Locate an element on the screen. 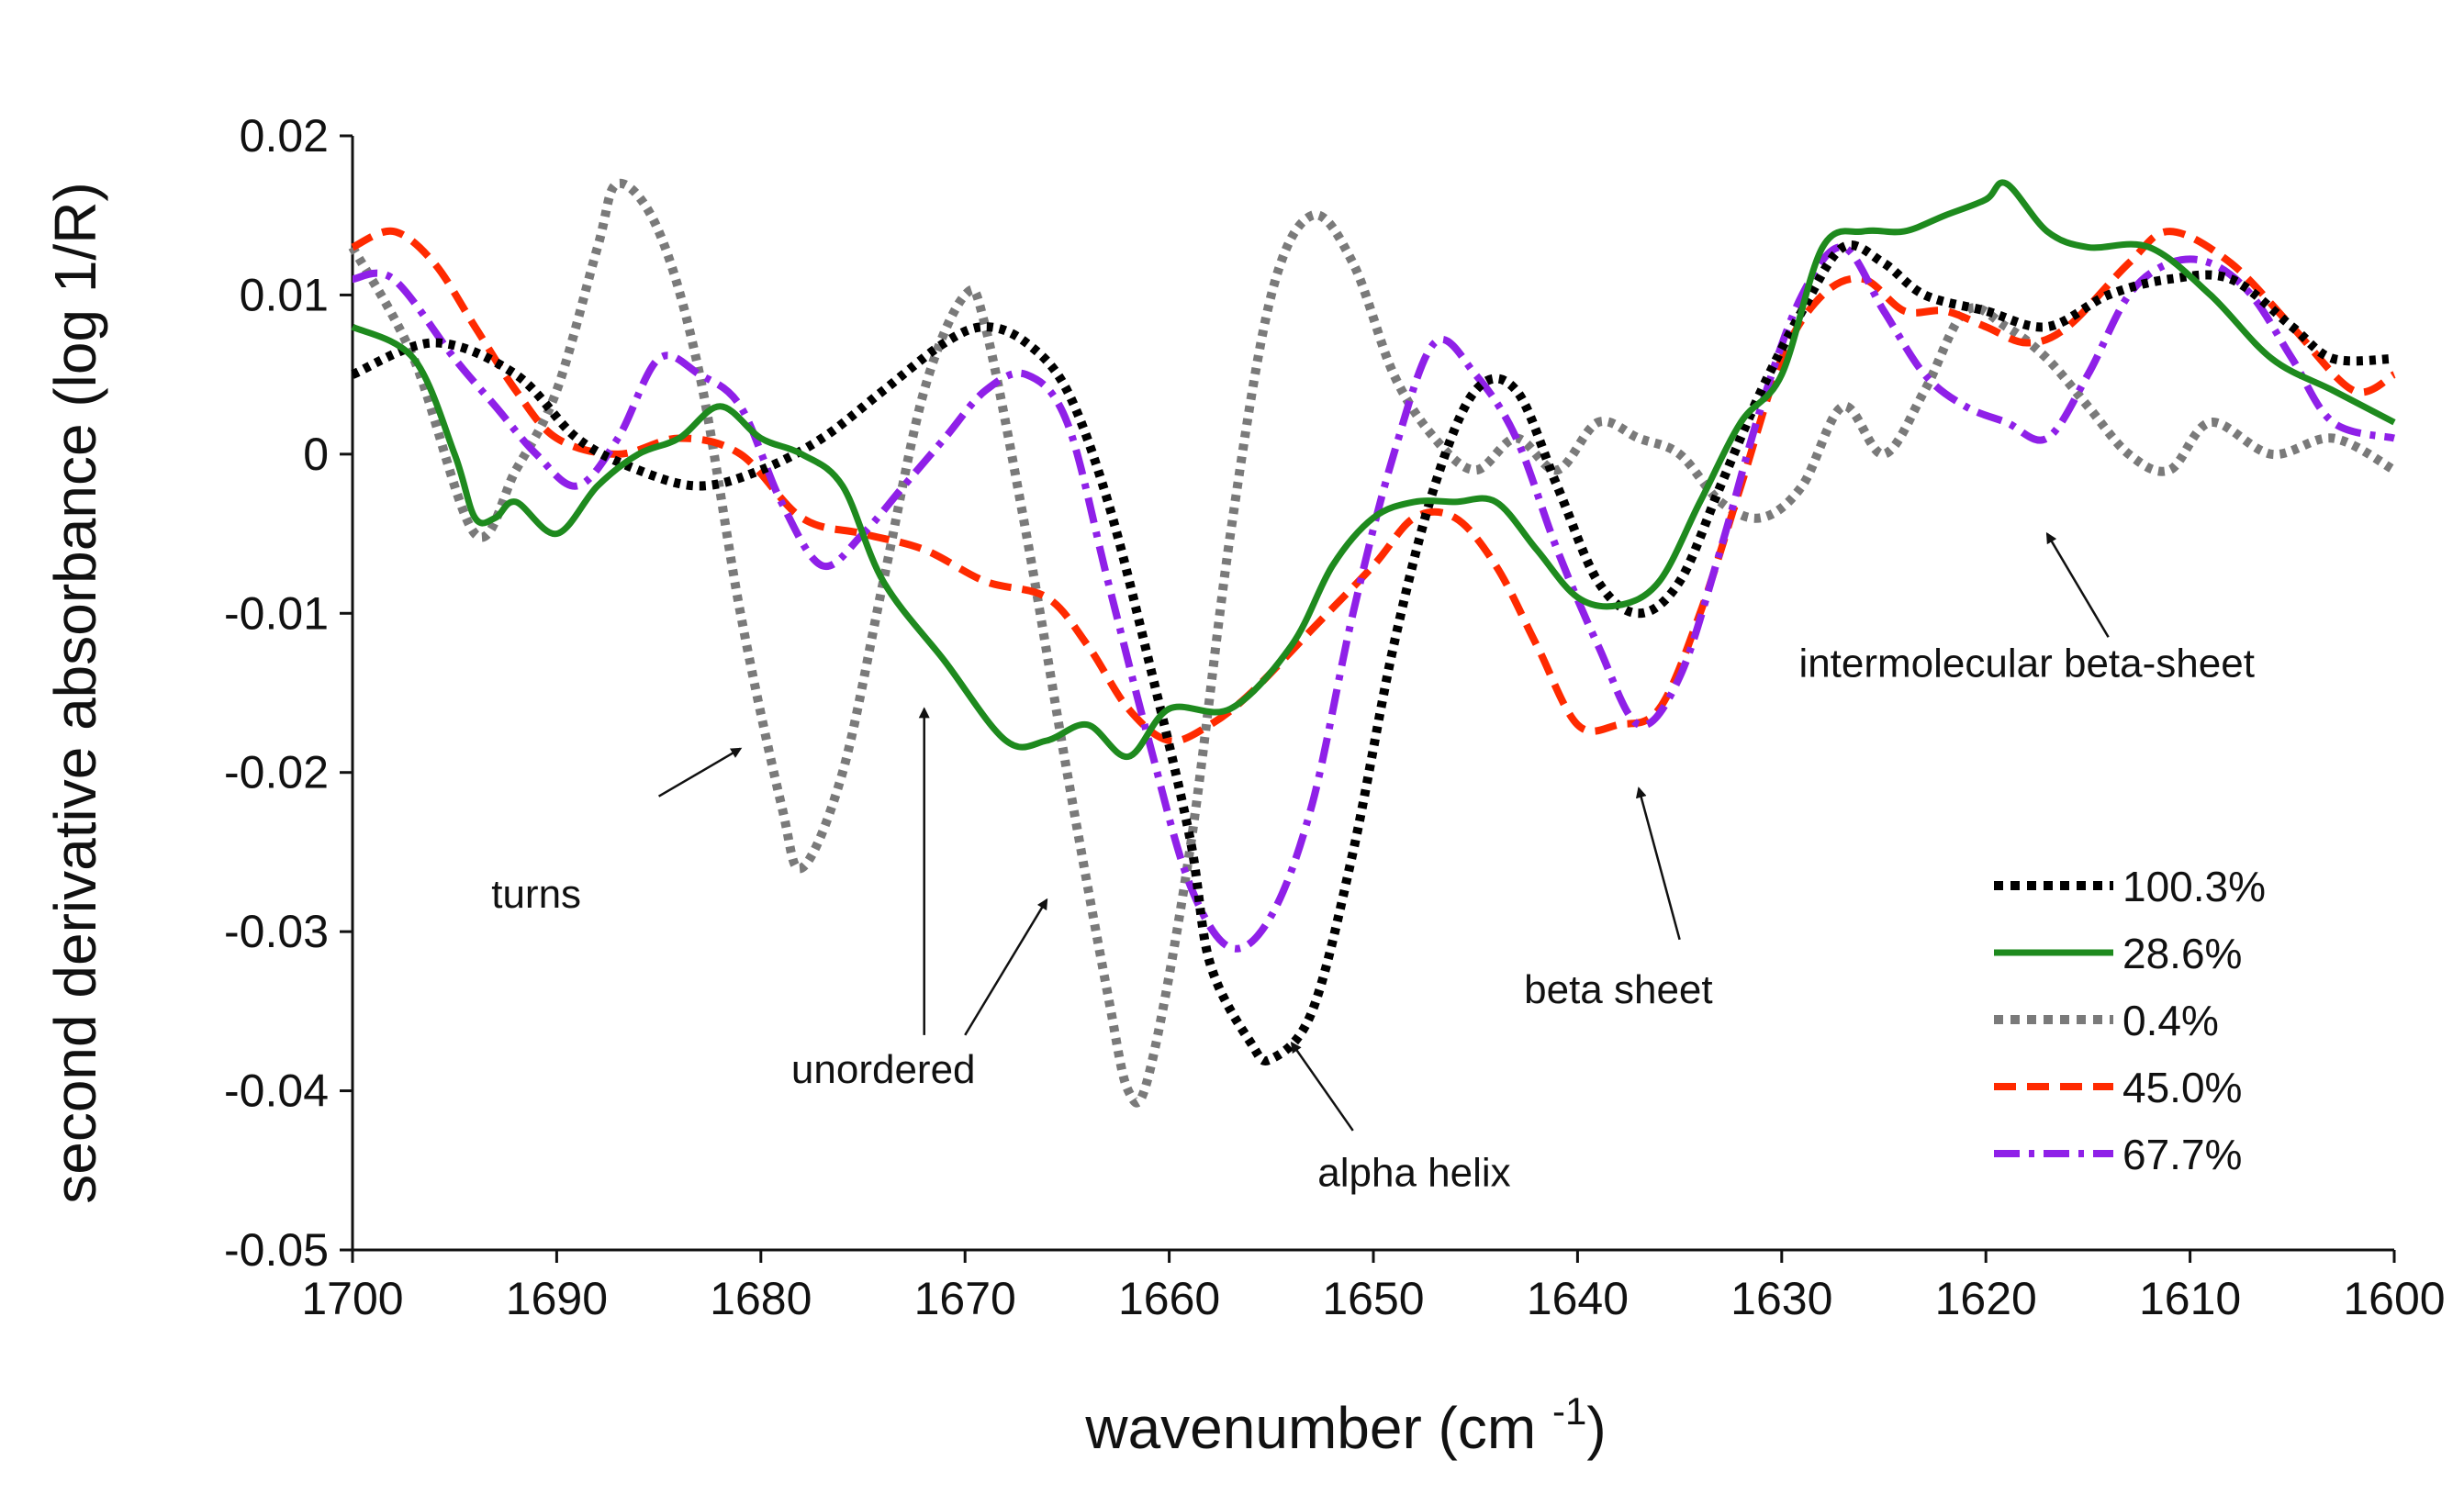  y-tick-label: -0.05 is located at coordinates (276, 1250).